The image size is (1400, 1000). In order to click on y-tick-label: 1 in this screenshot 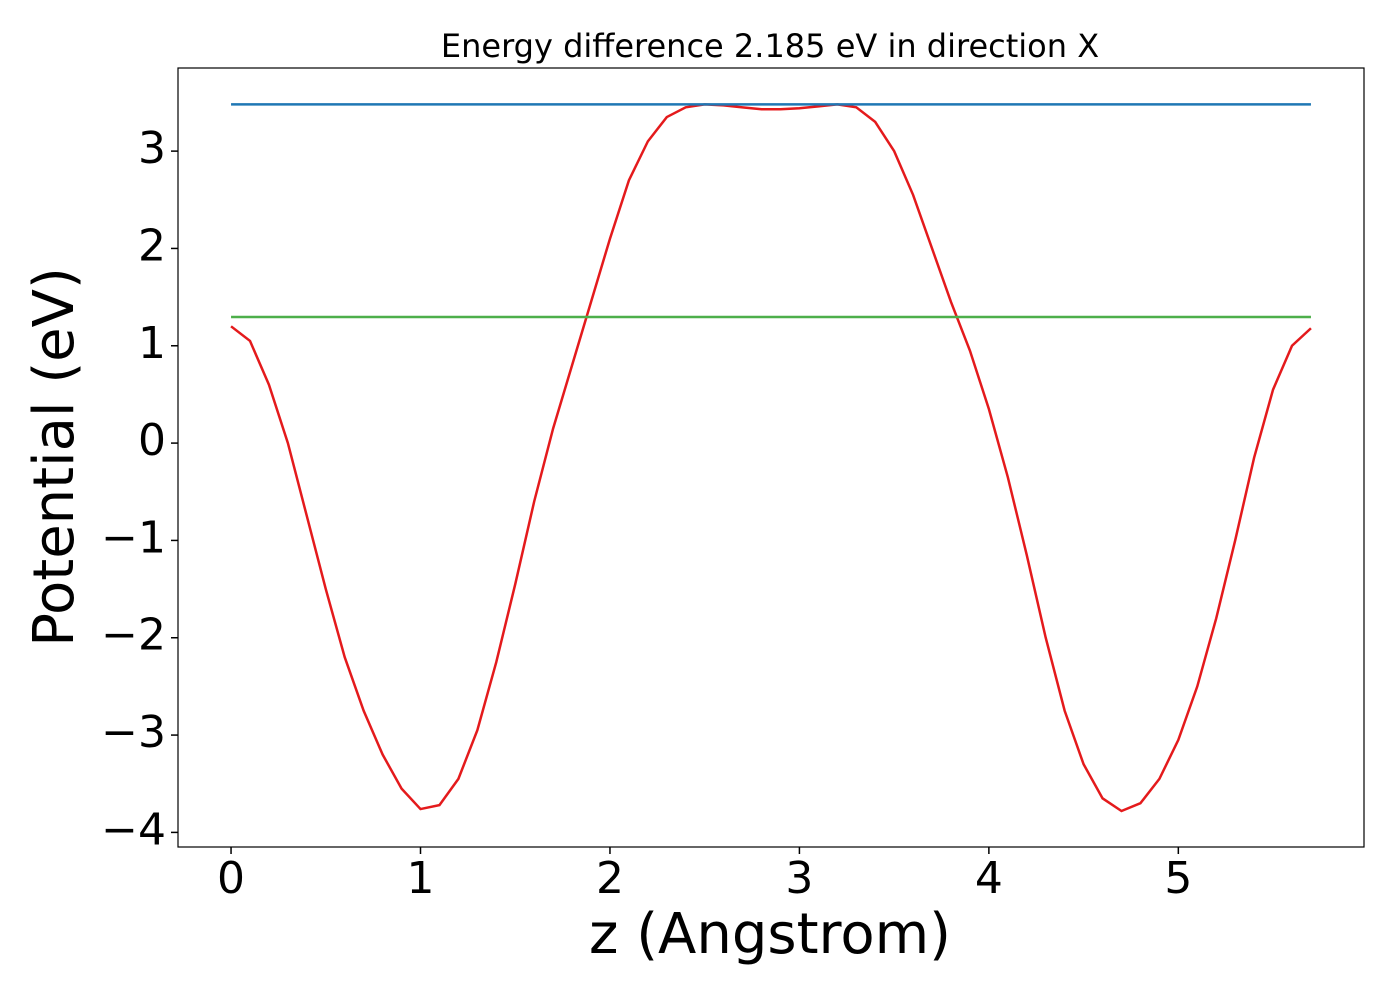, I will do `click(152, 343)`.